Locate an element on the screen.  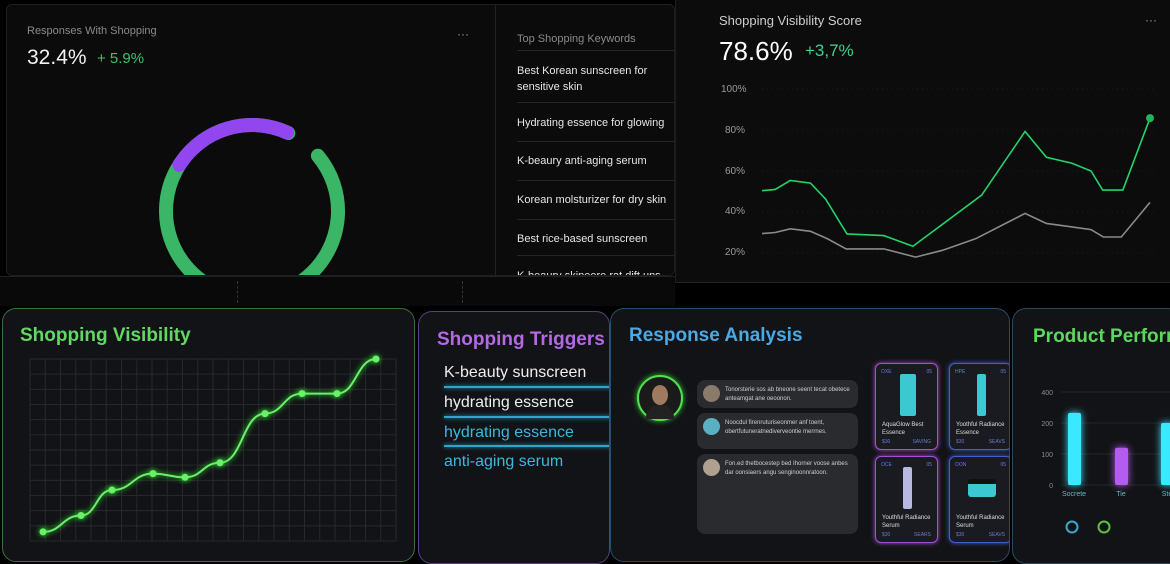
legend-marker is located at coordinates (1104, 527).